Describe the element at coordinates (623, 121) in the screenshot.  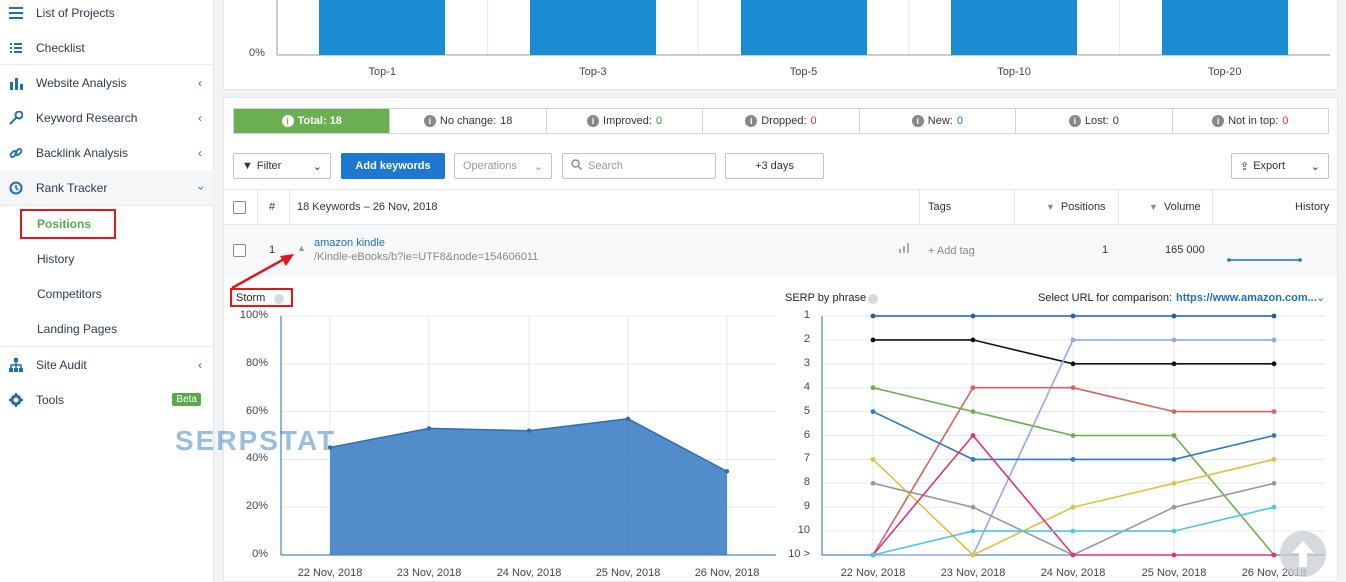
I see `stat-improved: i Improved: 0` at that location.